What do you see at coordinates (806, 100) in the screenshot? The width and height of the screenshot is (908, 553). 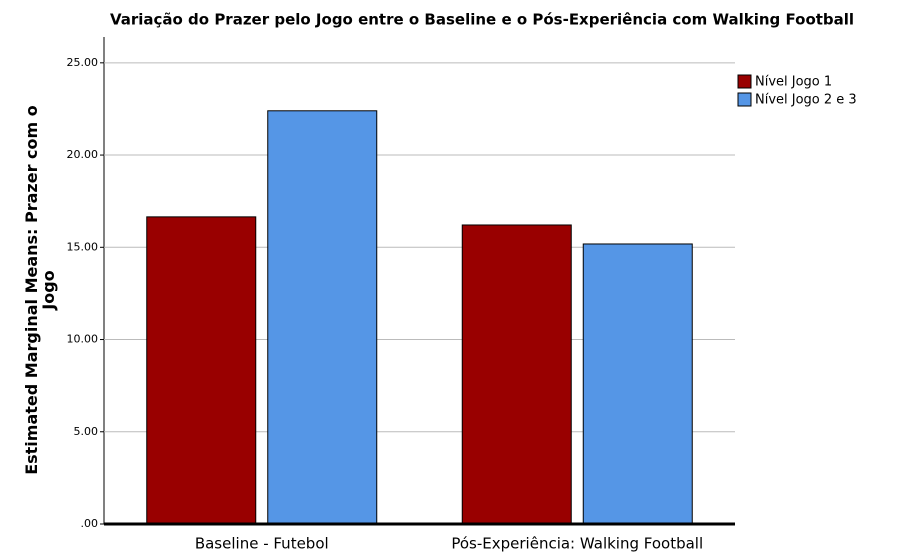 I see `legend-label: Nível Jogo 2 e 3` at bounding box center [806, 100].